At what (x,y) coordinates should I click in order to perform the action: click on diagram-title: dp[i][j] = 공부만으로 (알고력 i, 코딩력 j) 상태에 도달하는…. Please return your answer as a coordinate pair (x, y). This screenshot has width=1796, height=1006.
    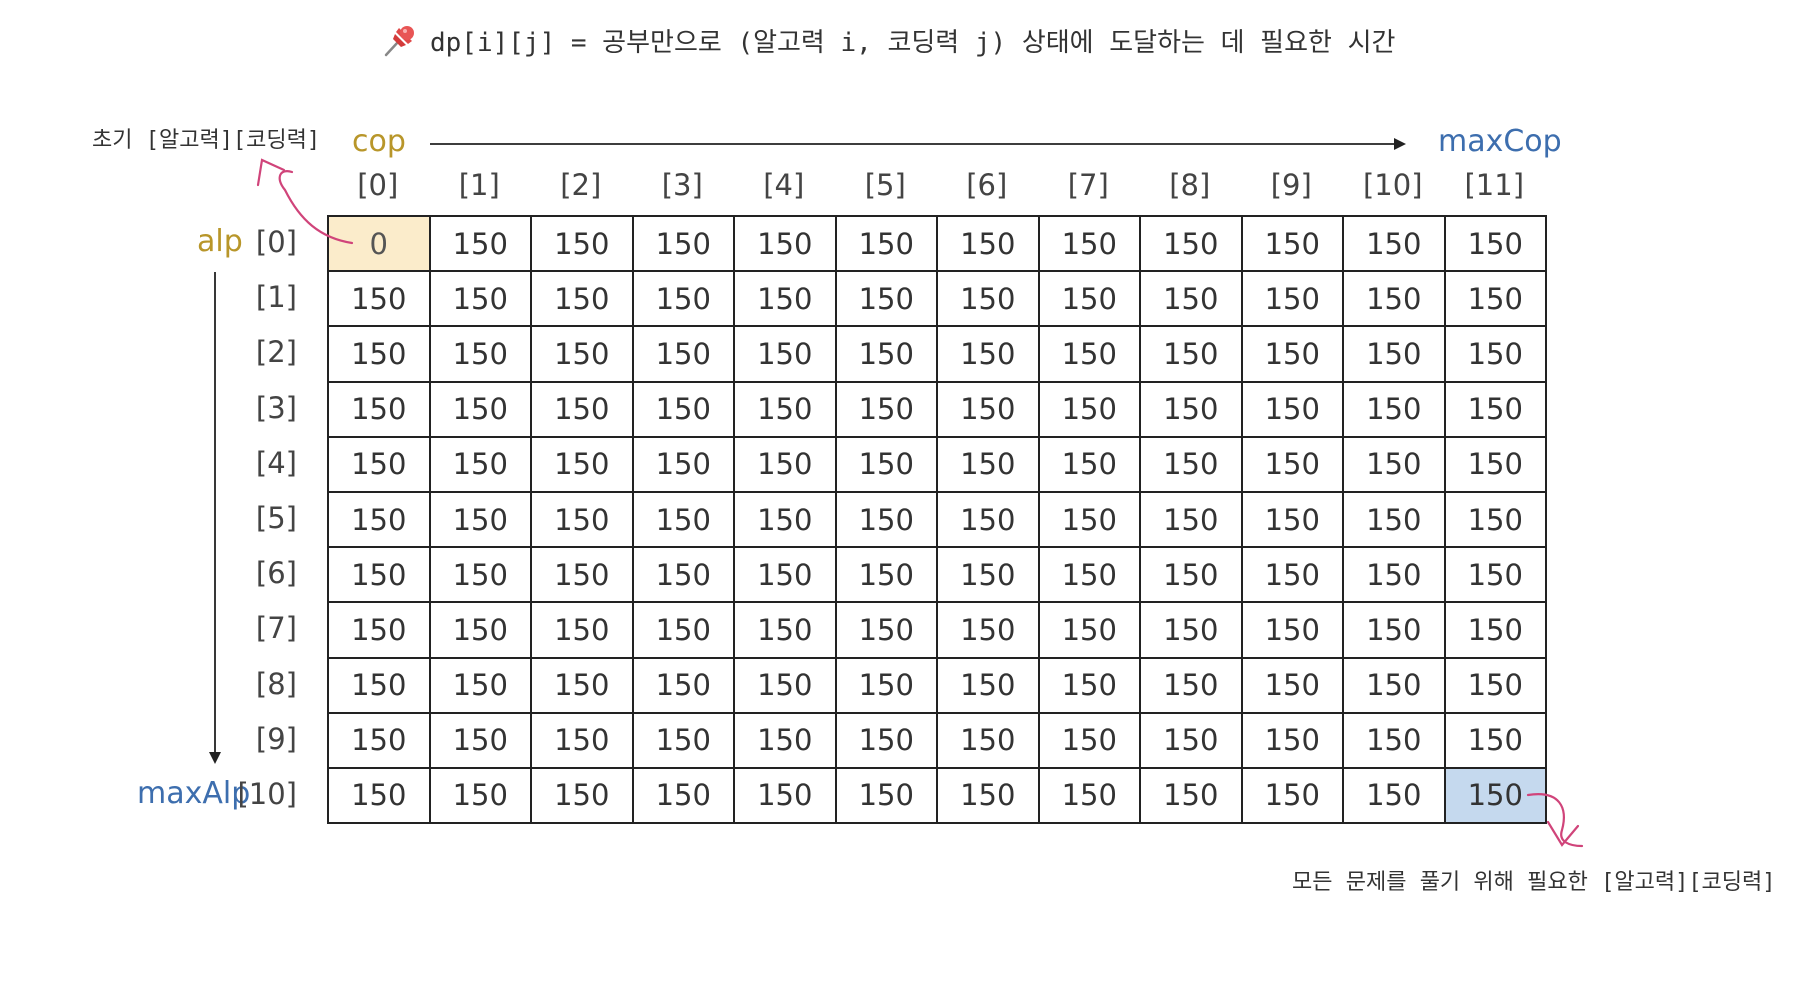
    Looking at the image, I should click on (887, 40).